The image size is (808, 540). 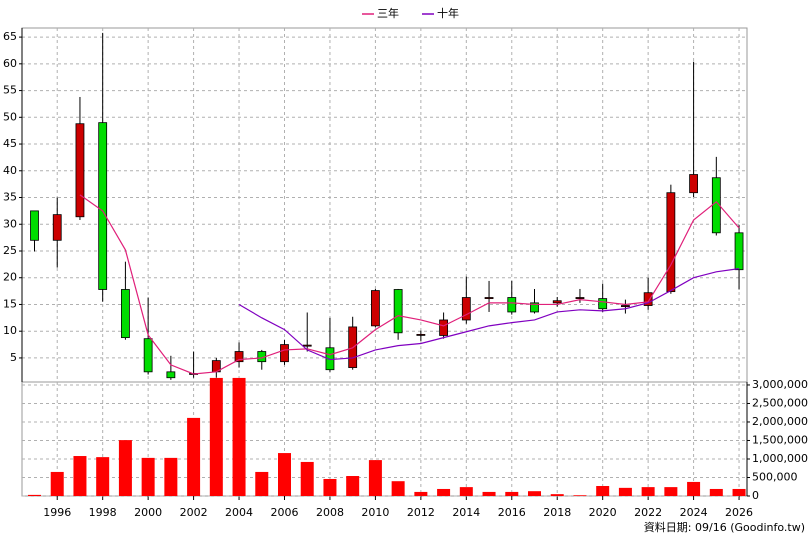 I want to click on y2-tick-label: 2,500,000, so click(x=780, y=402).